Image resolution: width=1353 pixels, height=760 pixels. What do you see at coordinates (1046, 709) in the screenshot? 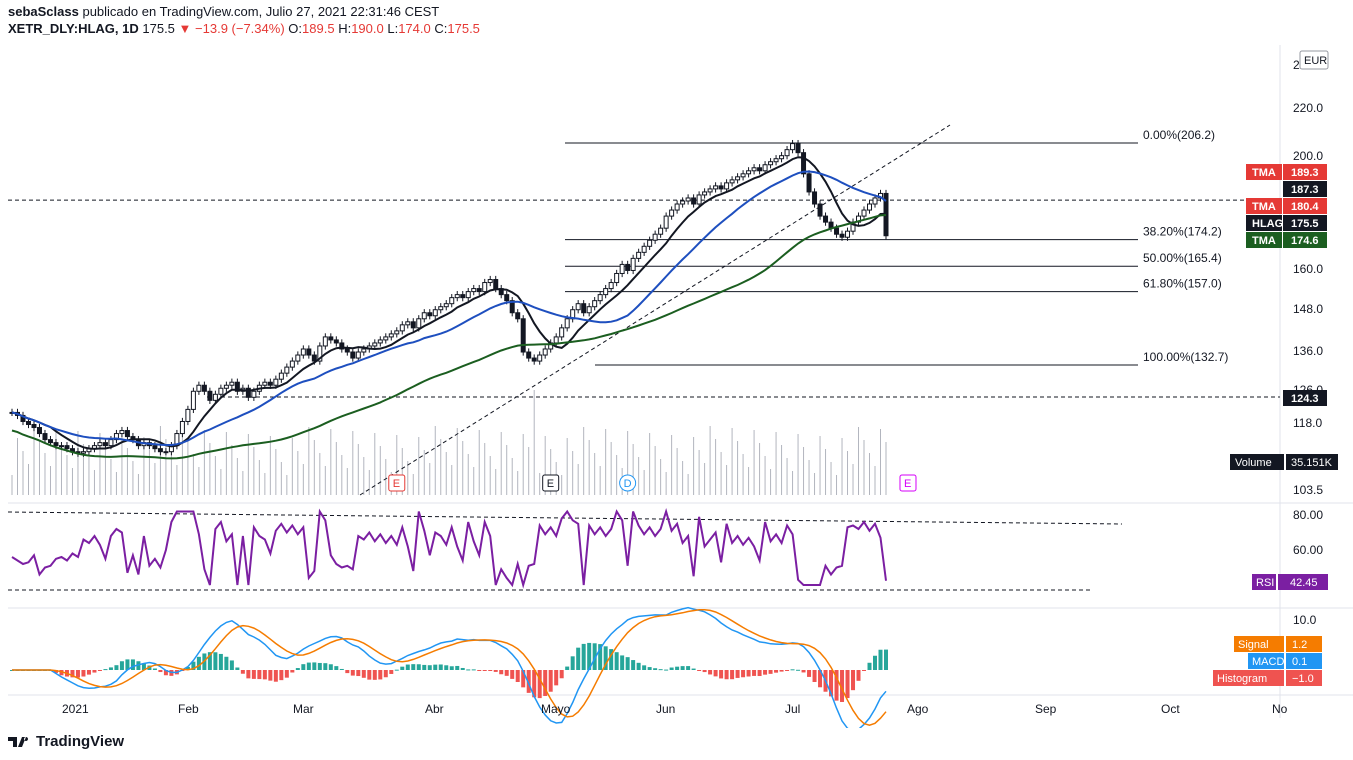
I see `x-axis-label: Sep` at bounding box center [1046, 709].